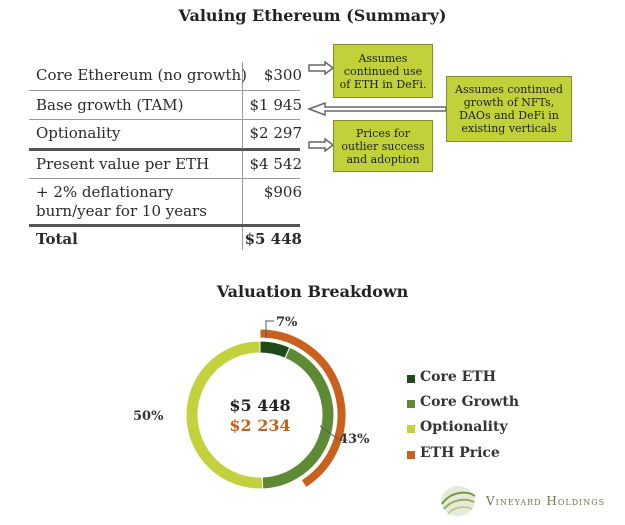  I want to click on legend-label-eth-price: ETH Price, so click(460, 453).